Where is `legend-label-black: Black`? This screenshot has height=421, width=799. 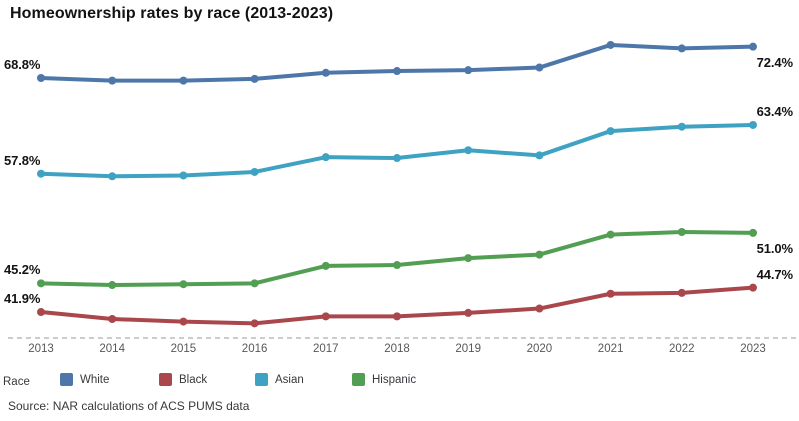 legend-label-black: Black is located at coordinates (193, 379).